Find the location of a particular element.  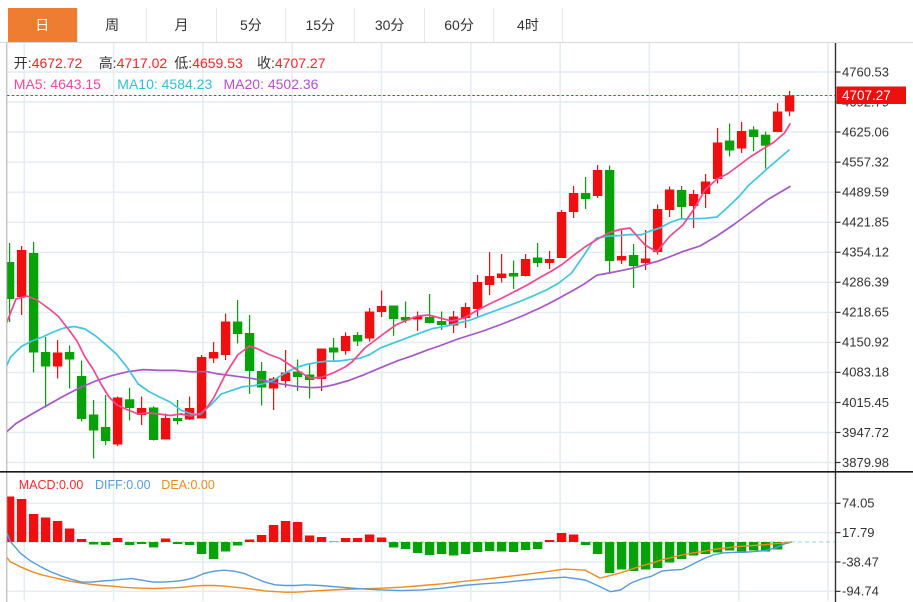

svg-text: -38.47 is located at coordinates (860, 561).